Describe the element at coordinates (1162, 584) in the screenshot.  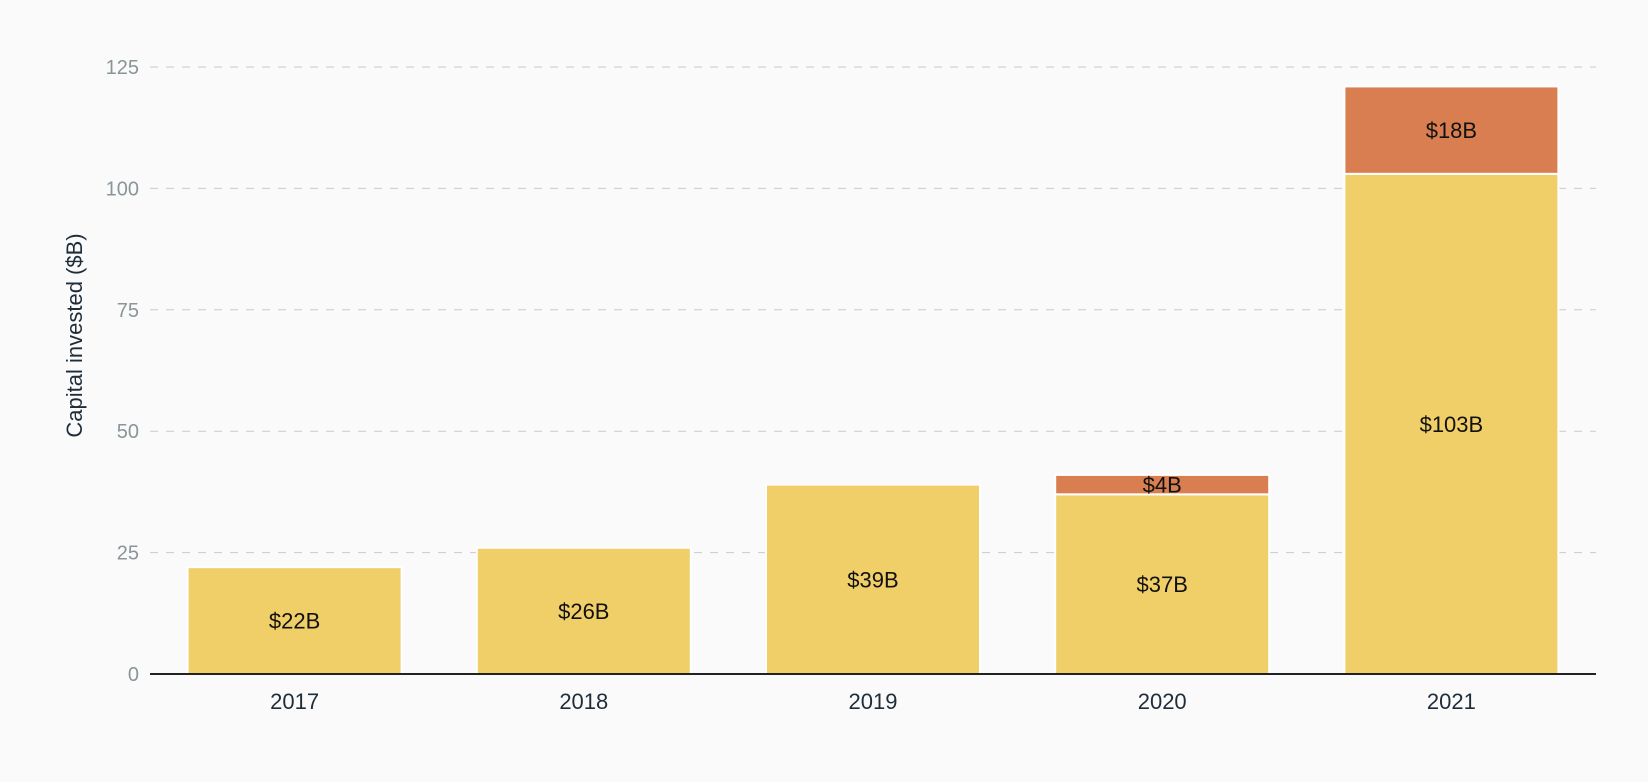
I see `data-label-2020-series-1: $37B` at that location.